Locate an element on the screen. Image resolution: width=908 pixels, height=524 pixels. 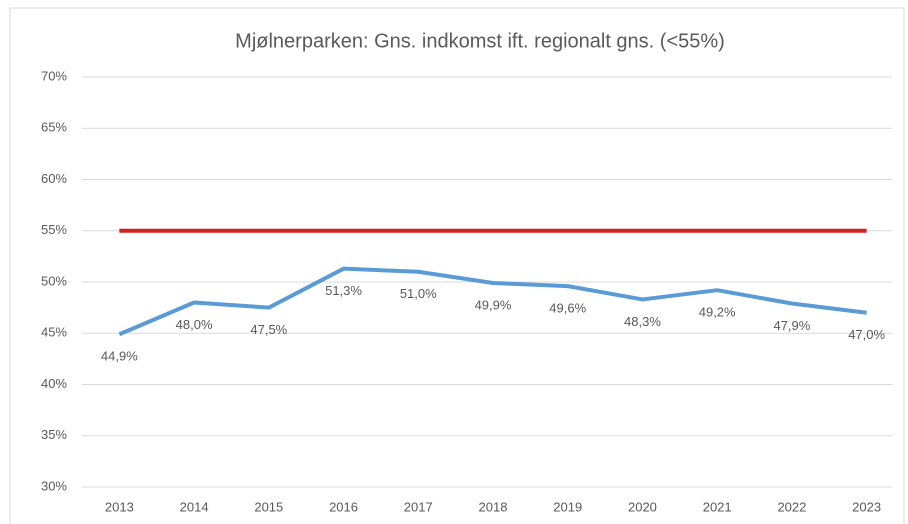
y-tick-label: 35% is located at coordinates (54, 434).